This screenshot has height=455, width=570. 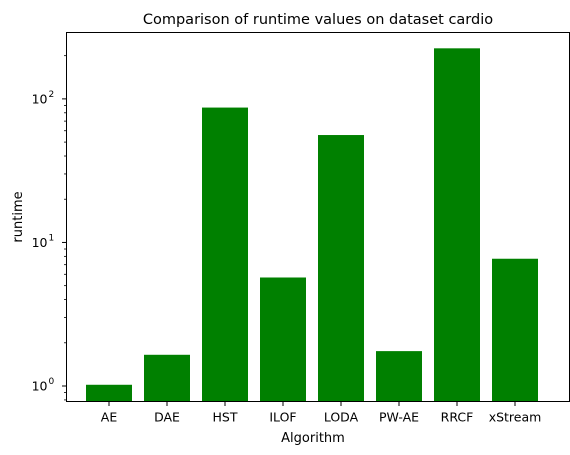 What do you see at coordinates (52, 382) in the screenshot?
I see `y-tick-exponent: 0` at bounding box center [52, 382].